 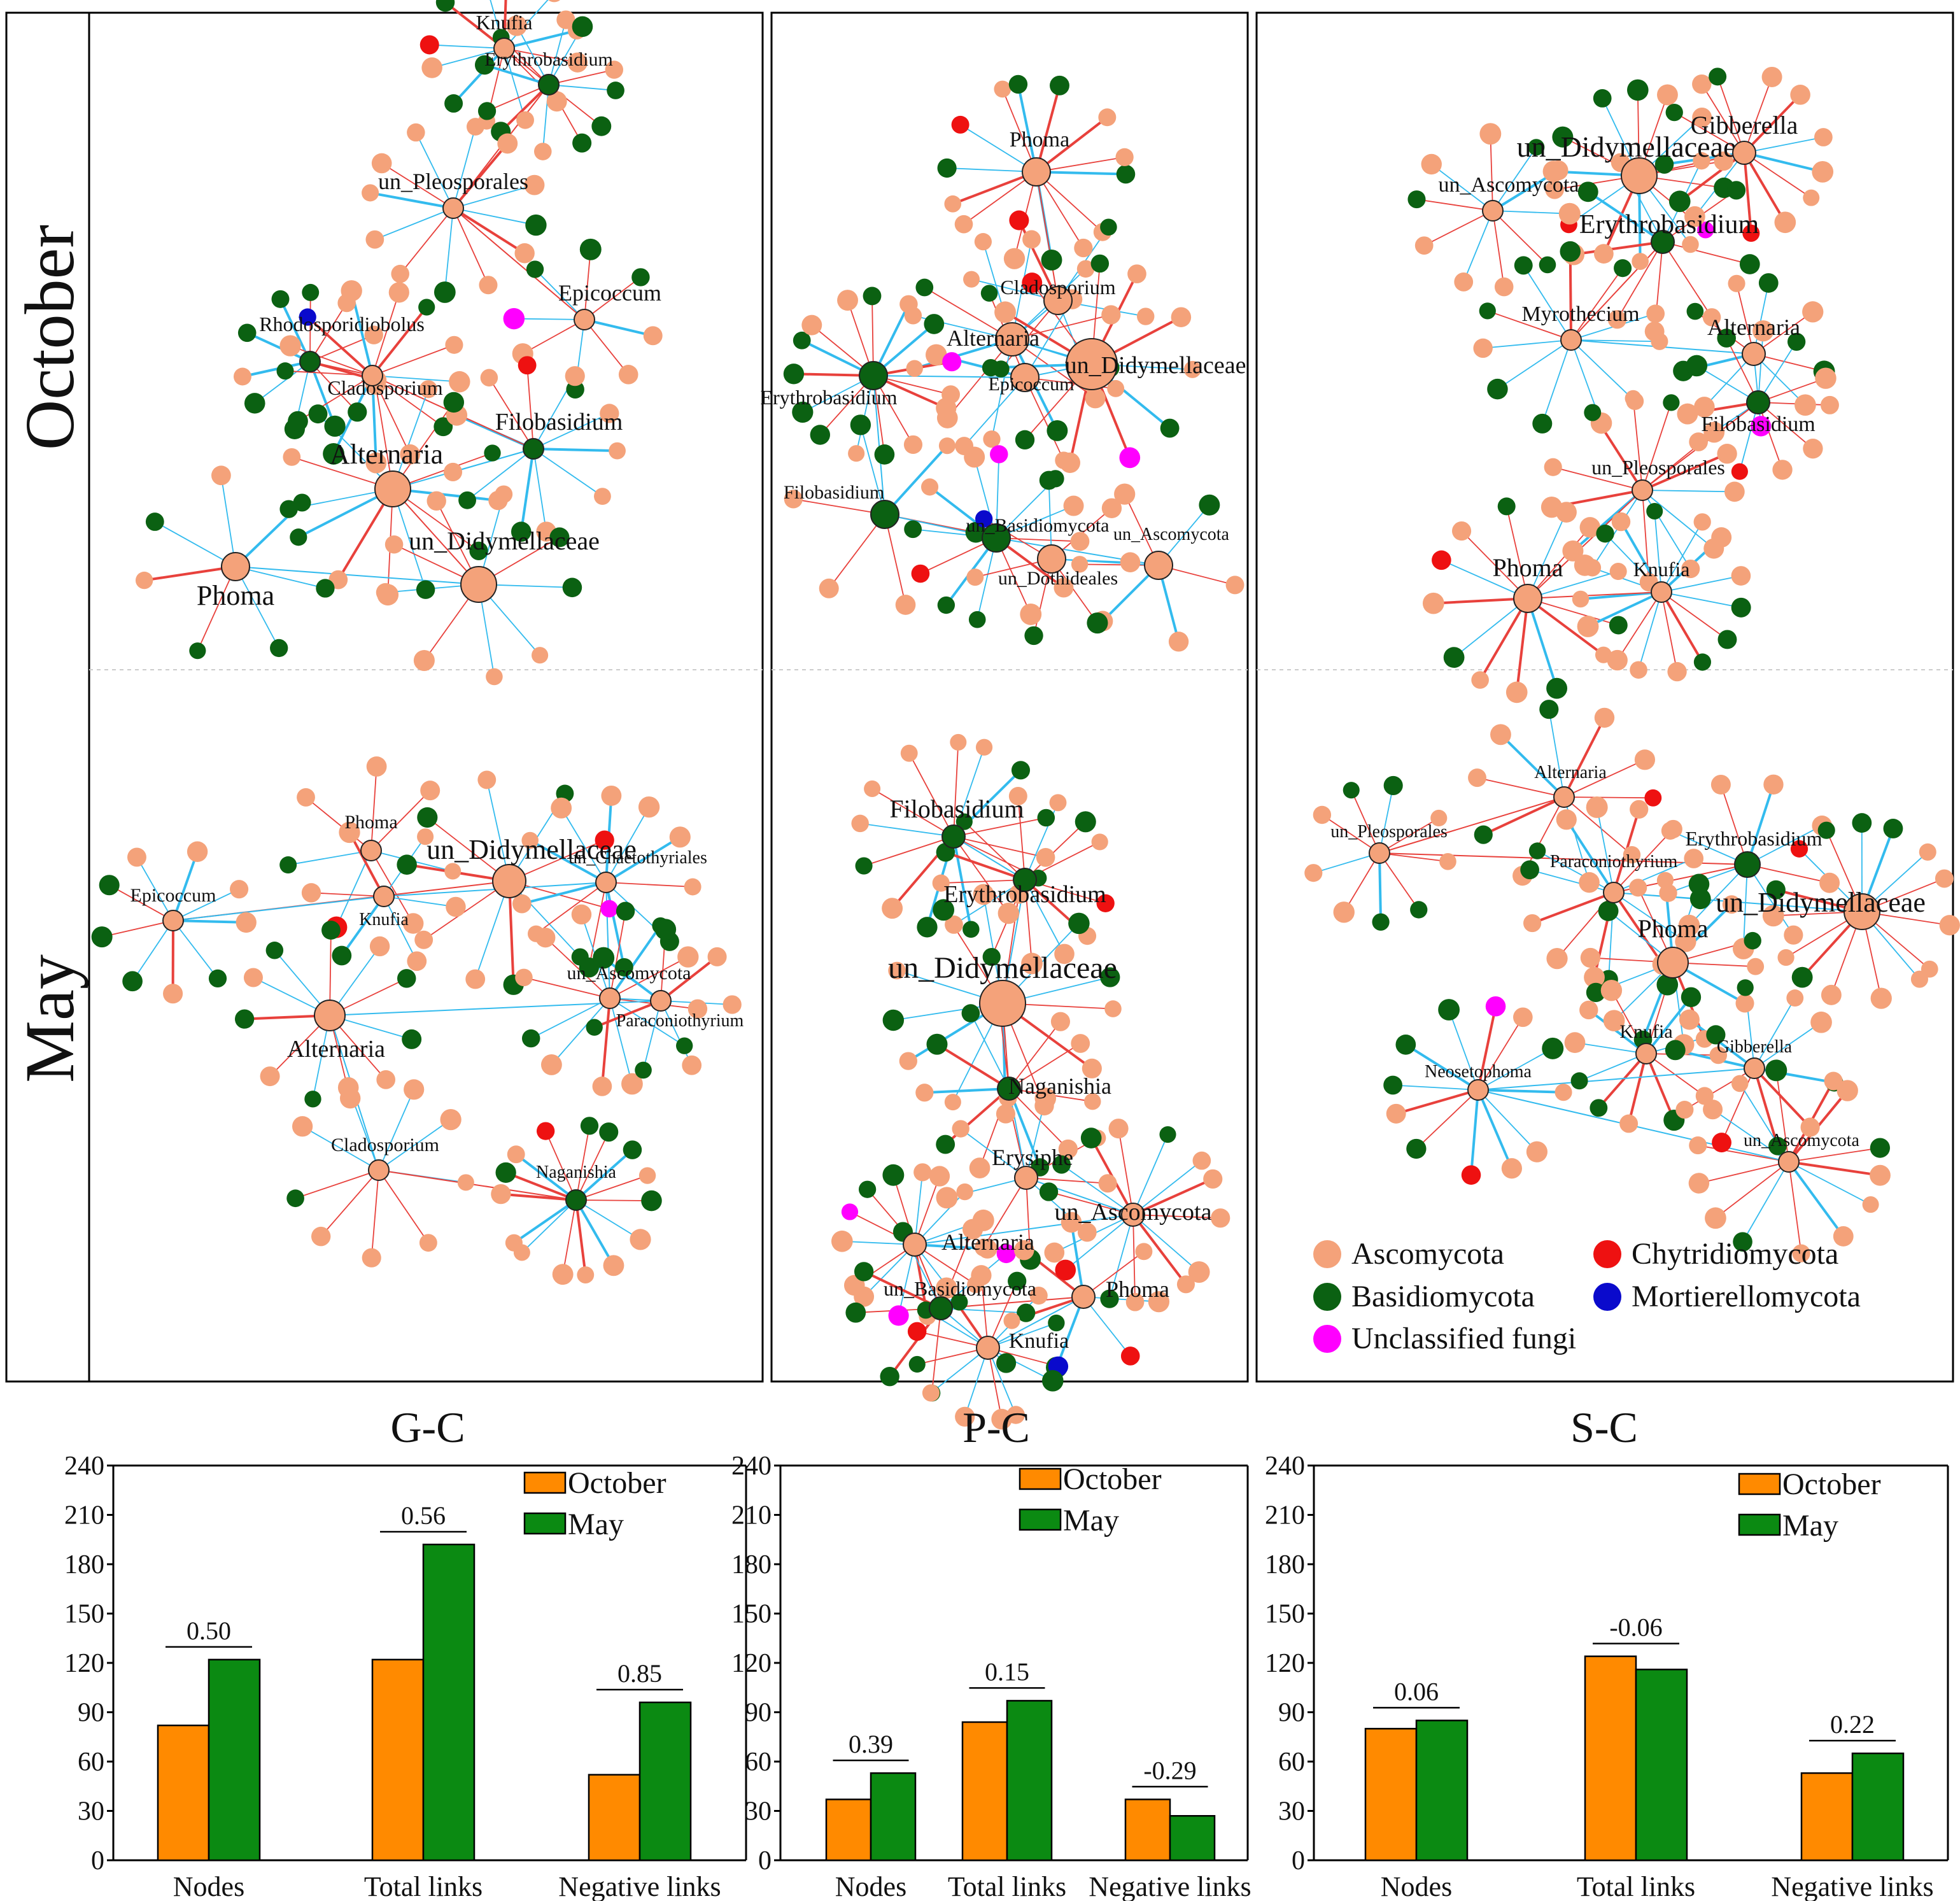 I want to click on bar-october, so click(x=183, y=1793).